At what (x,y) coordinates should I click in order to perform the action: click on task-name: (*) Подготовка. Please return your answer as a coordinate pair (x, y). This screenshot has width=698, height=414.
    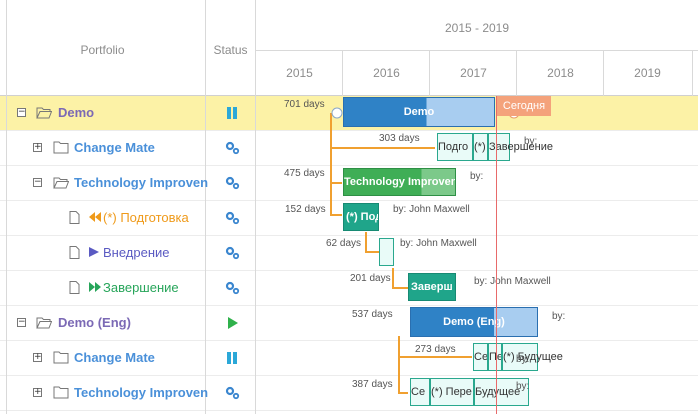
    Looking at the image, I should click on (146, 217).